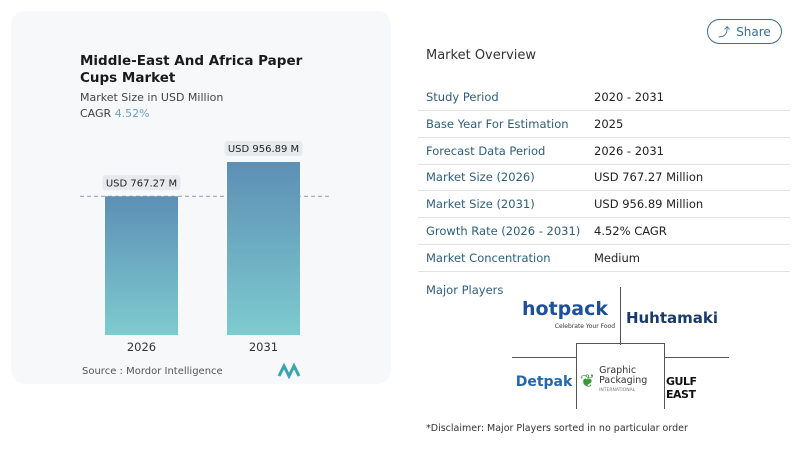  I want to click on share-button: ⤴ Share, so click(744, 31).